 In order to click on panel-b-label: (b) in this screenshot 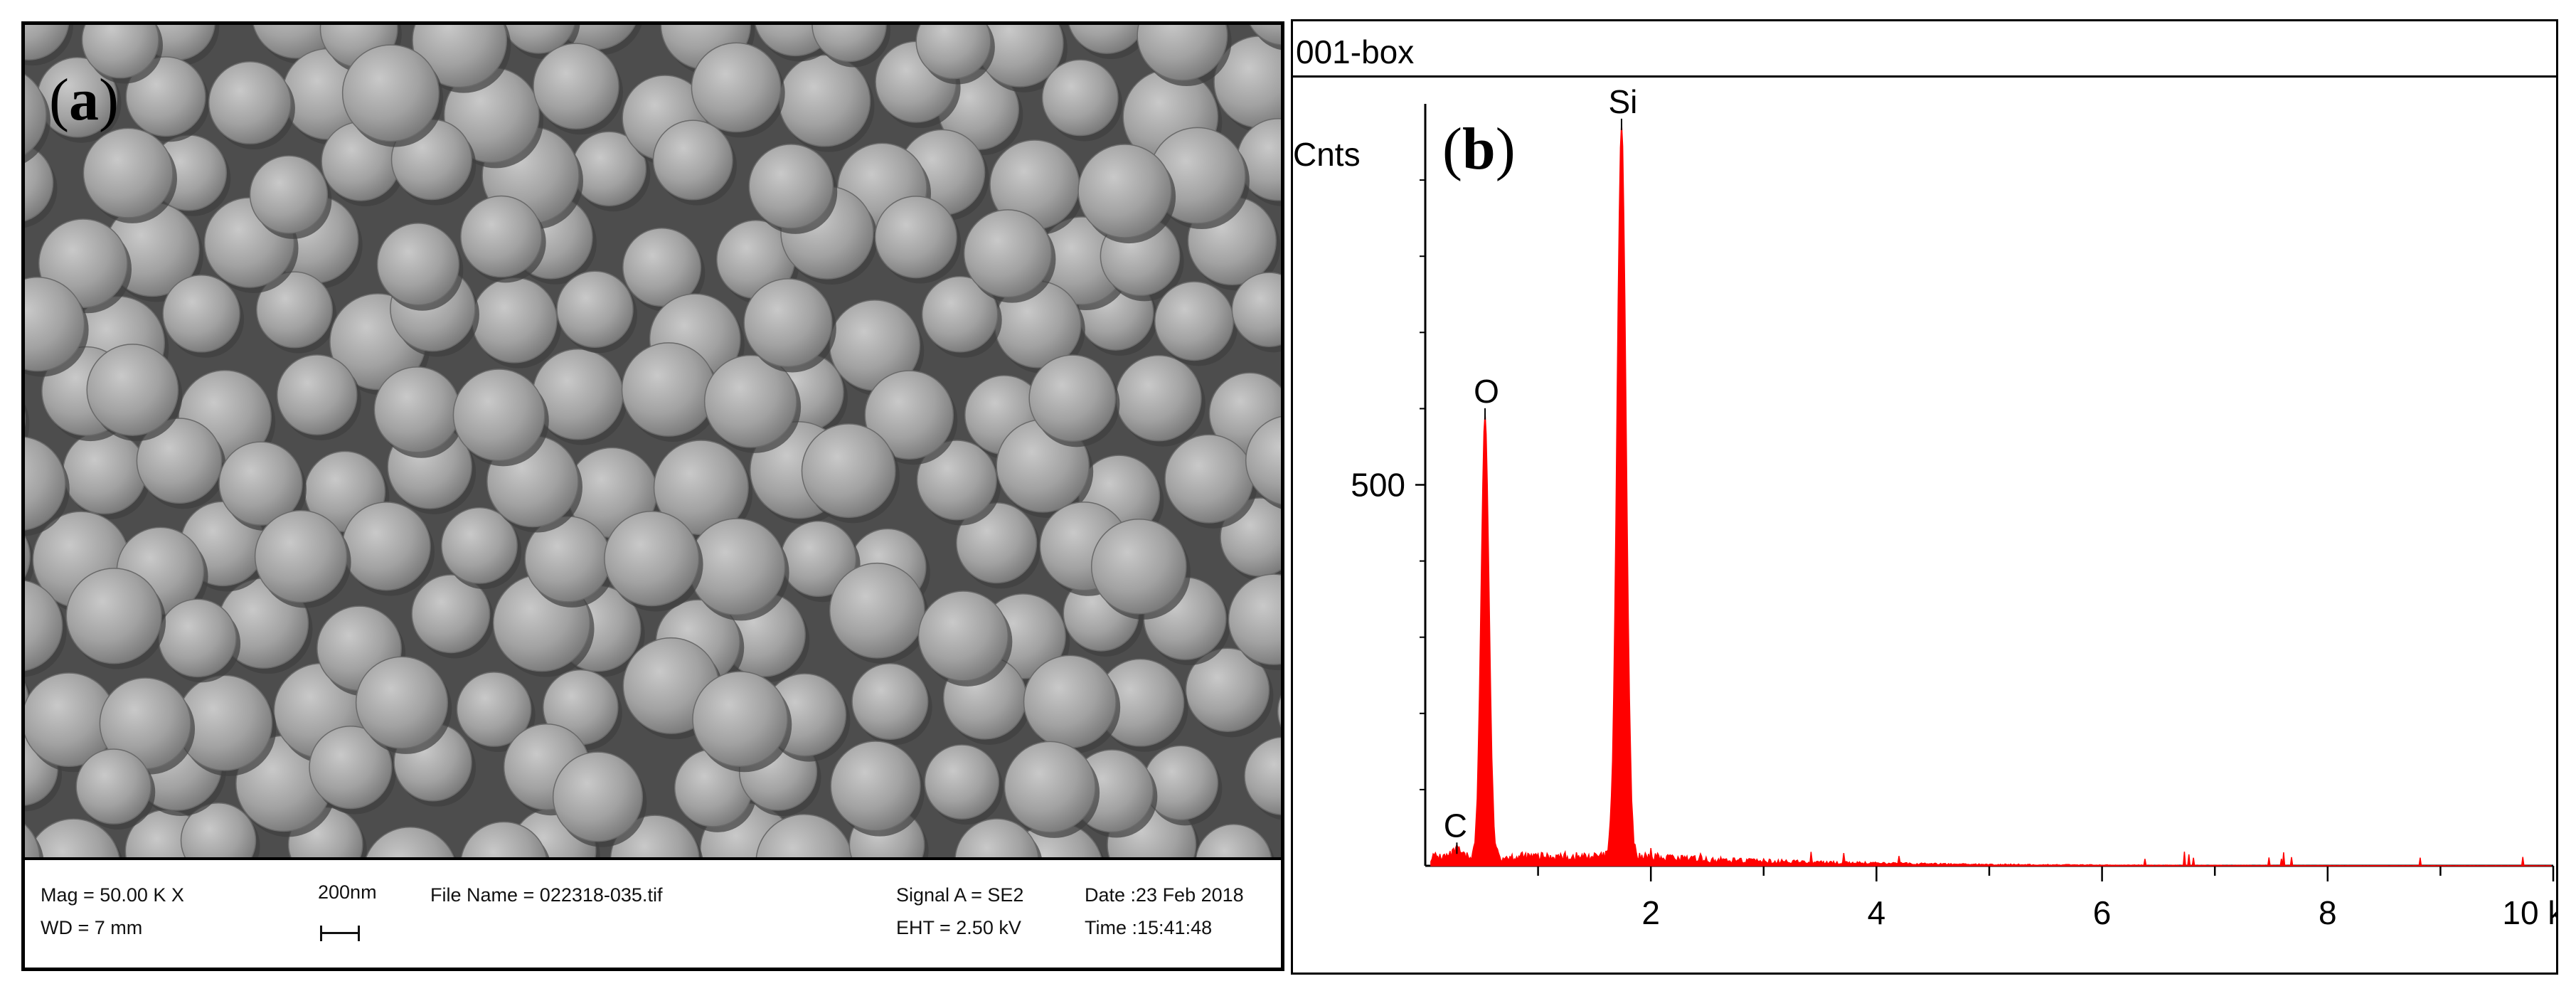, I will do `click(1479, 149)`.